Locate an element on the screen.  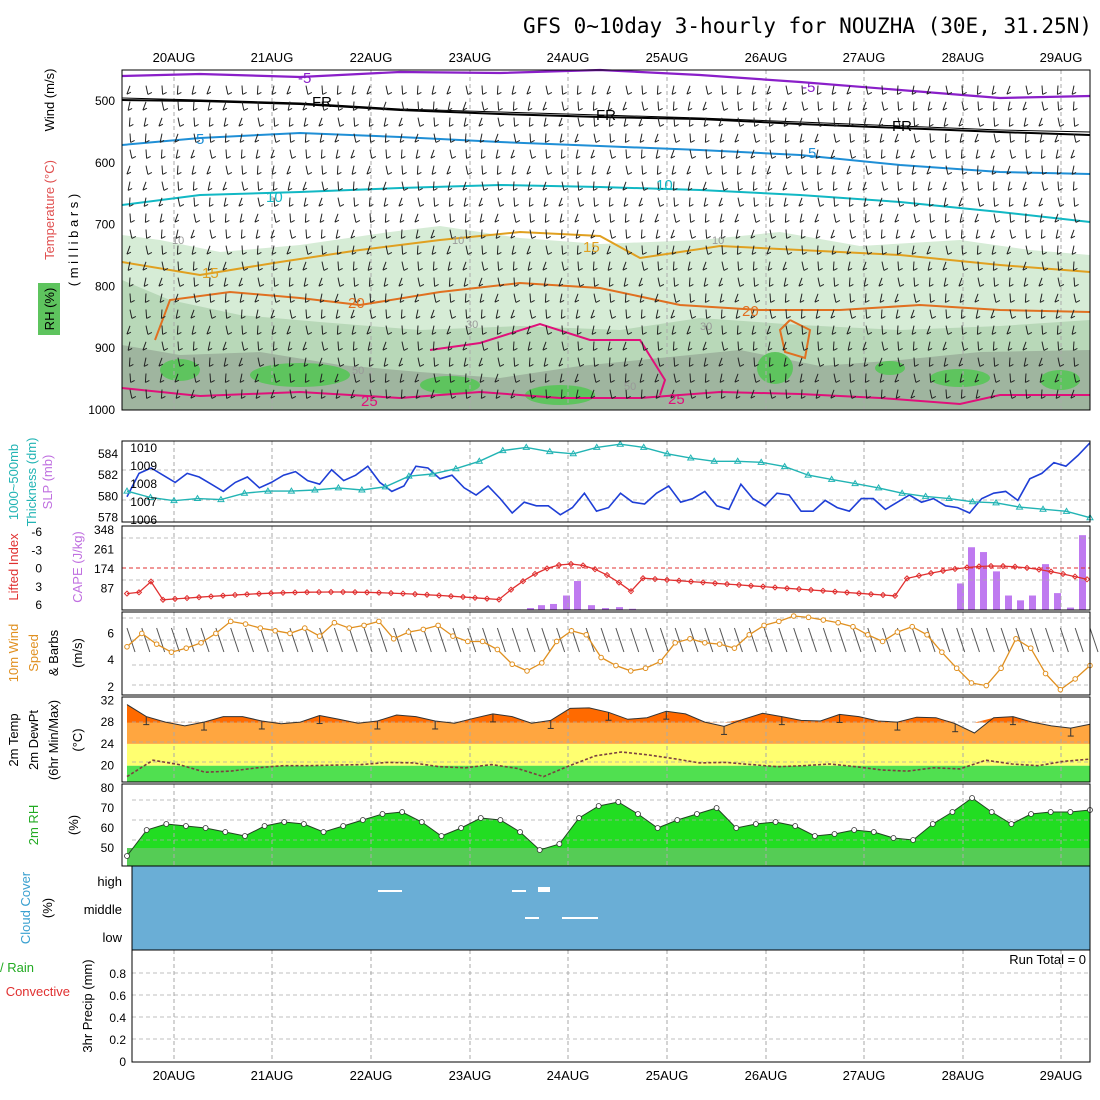
temp-contour-freezing-b is located at coordinates (606, 115).